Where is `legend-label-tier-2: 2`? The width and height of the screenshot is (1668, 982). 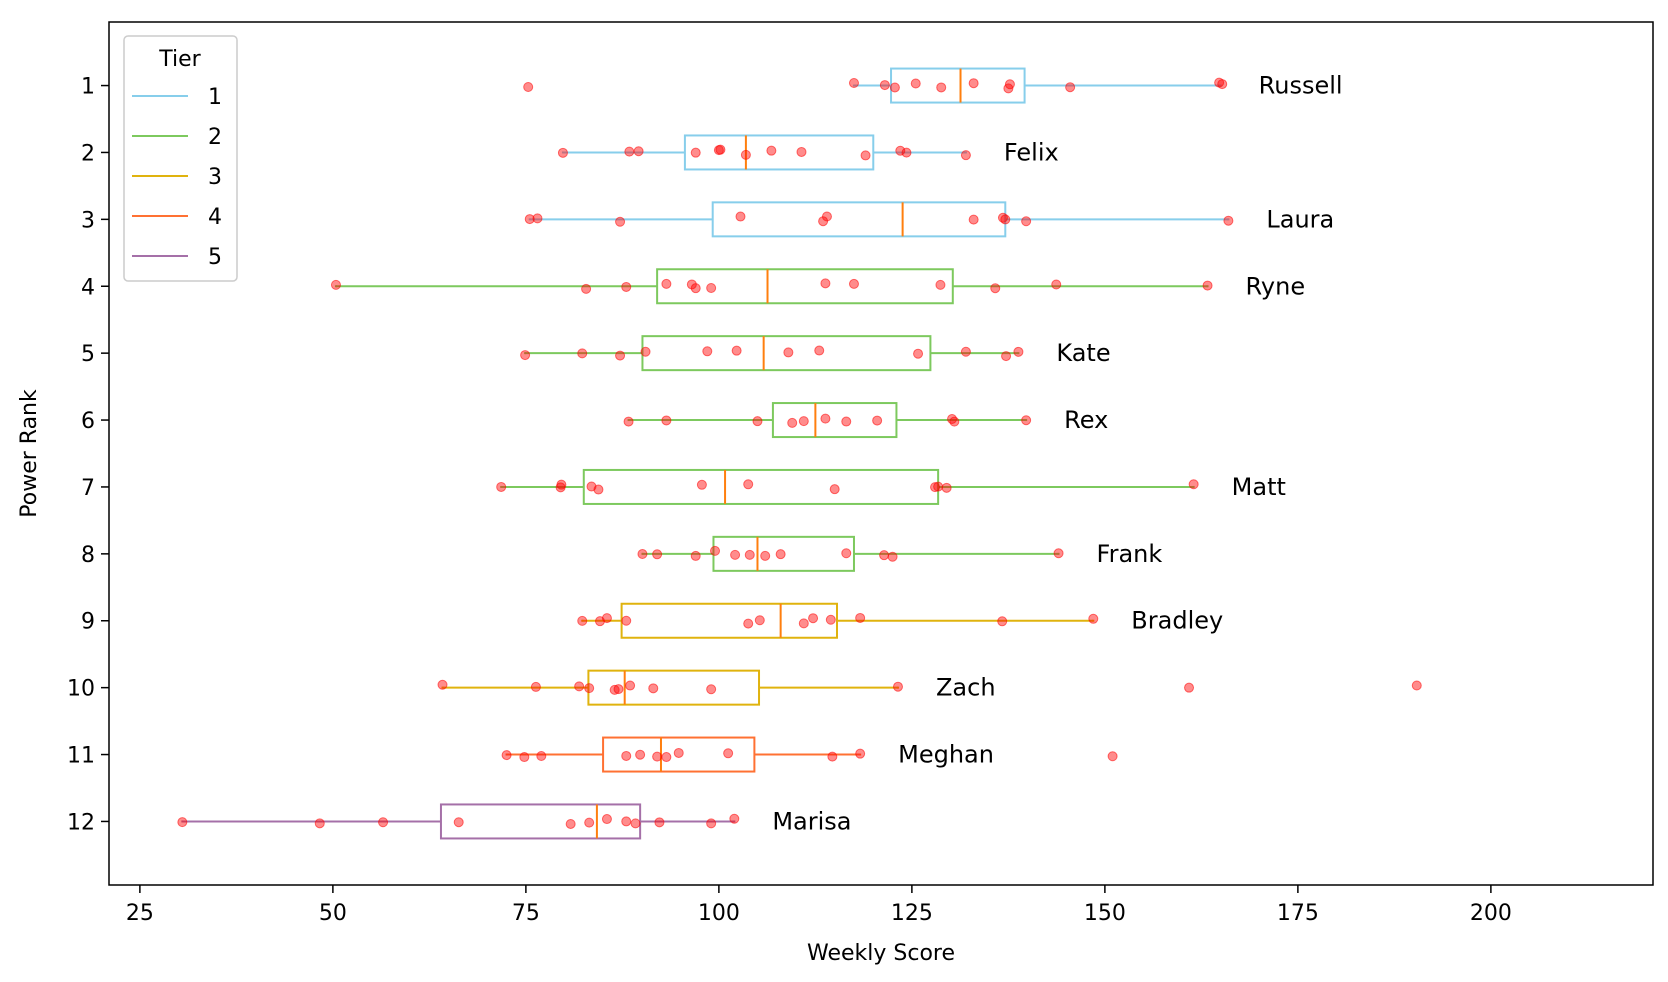
legend-label-tier-2: 2 is located at coordinates (215, 137).